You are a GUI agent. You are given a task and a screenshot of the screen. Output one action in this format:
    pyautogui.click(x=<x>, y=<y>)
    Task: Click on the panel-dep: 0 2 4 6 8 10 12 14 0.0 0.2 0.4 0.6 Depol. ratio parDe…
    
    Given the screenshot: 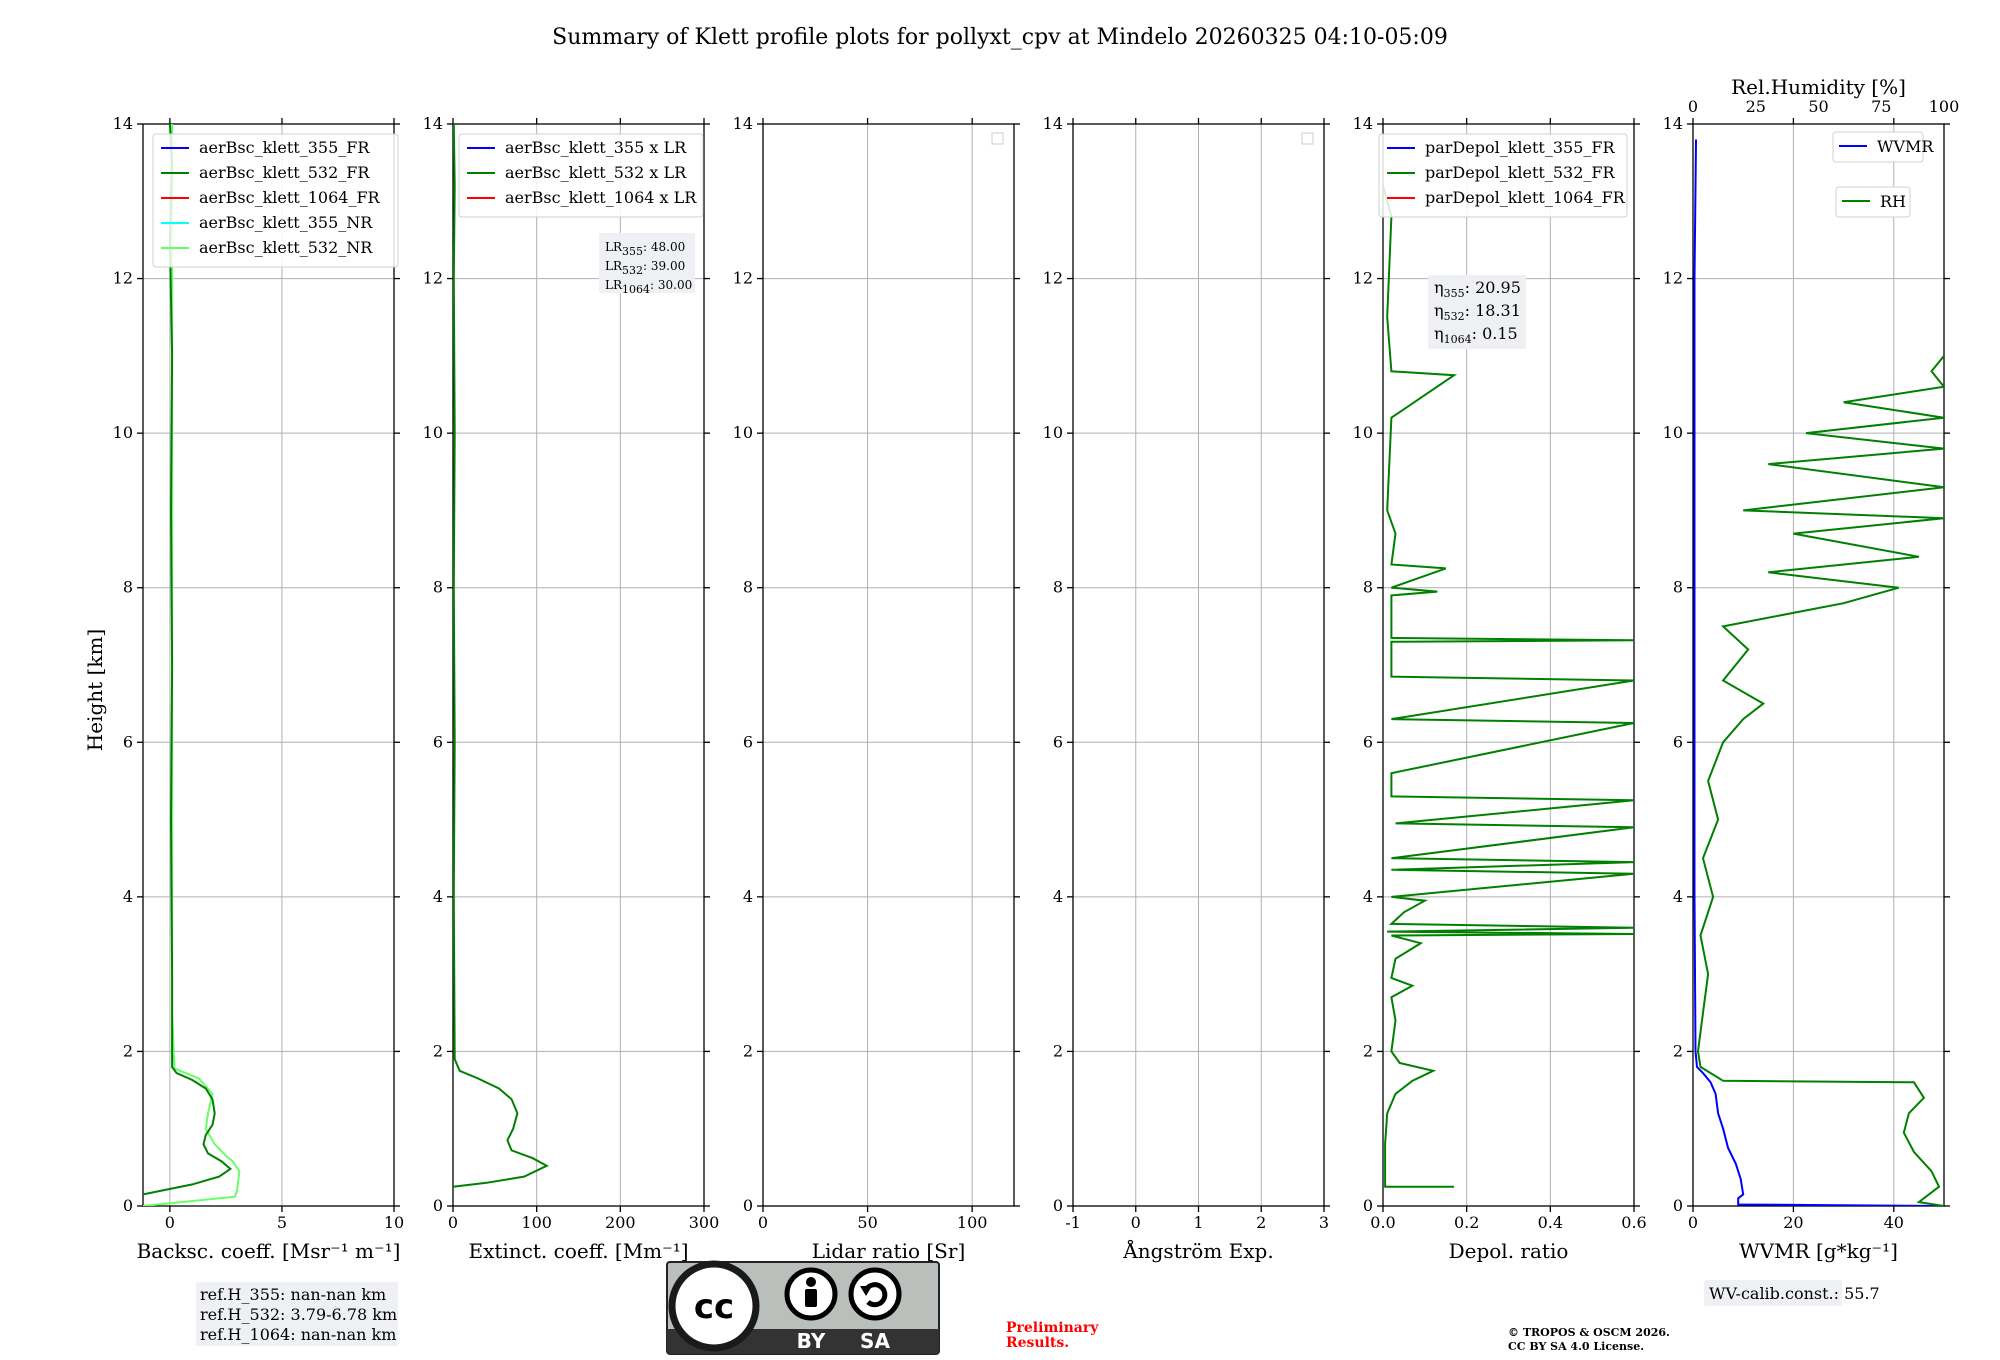 What is the action you would take?
    pyautogui.click(x=1500, y=688)
    